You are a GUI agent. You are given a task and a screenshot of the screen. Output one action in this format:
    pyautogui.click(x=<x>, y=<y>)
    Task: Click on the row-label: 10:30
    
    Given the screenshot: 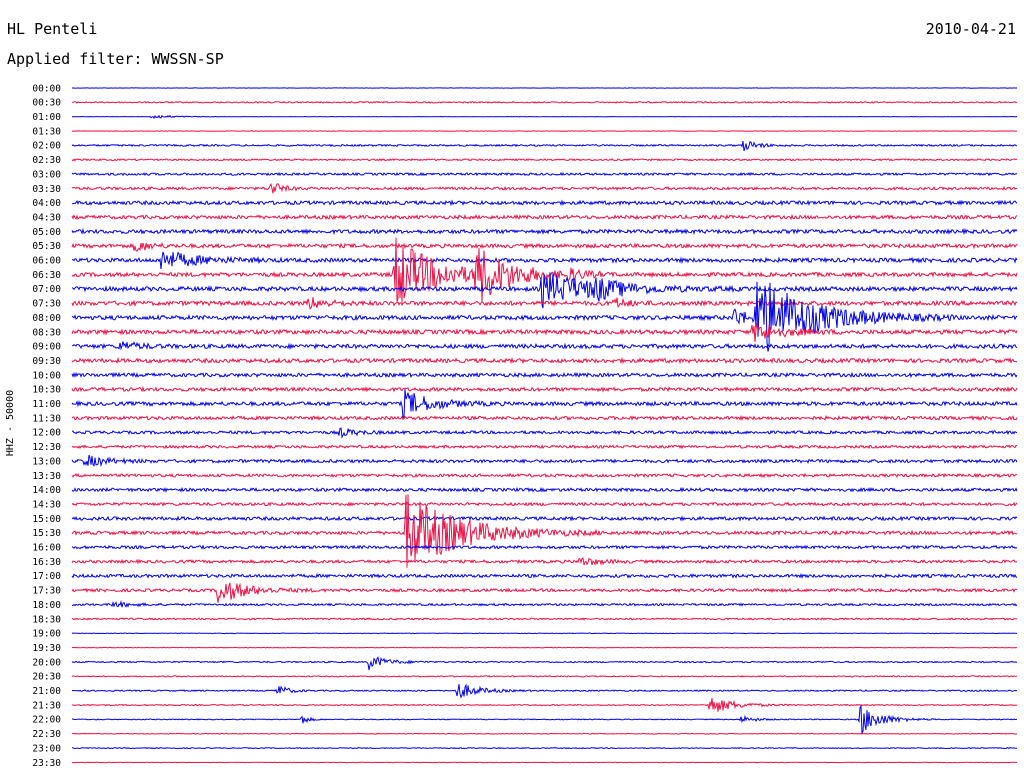 What is the action you would take?
    pyautogui.click(x=46, y=390)
    